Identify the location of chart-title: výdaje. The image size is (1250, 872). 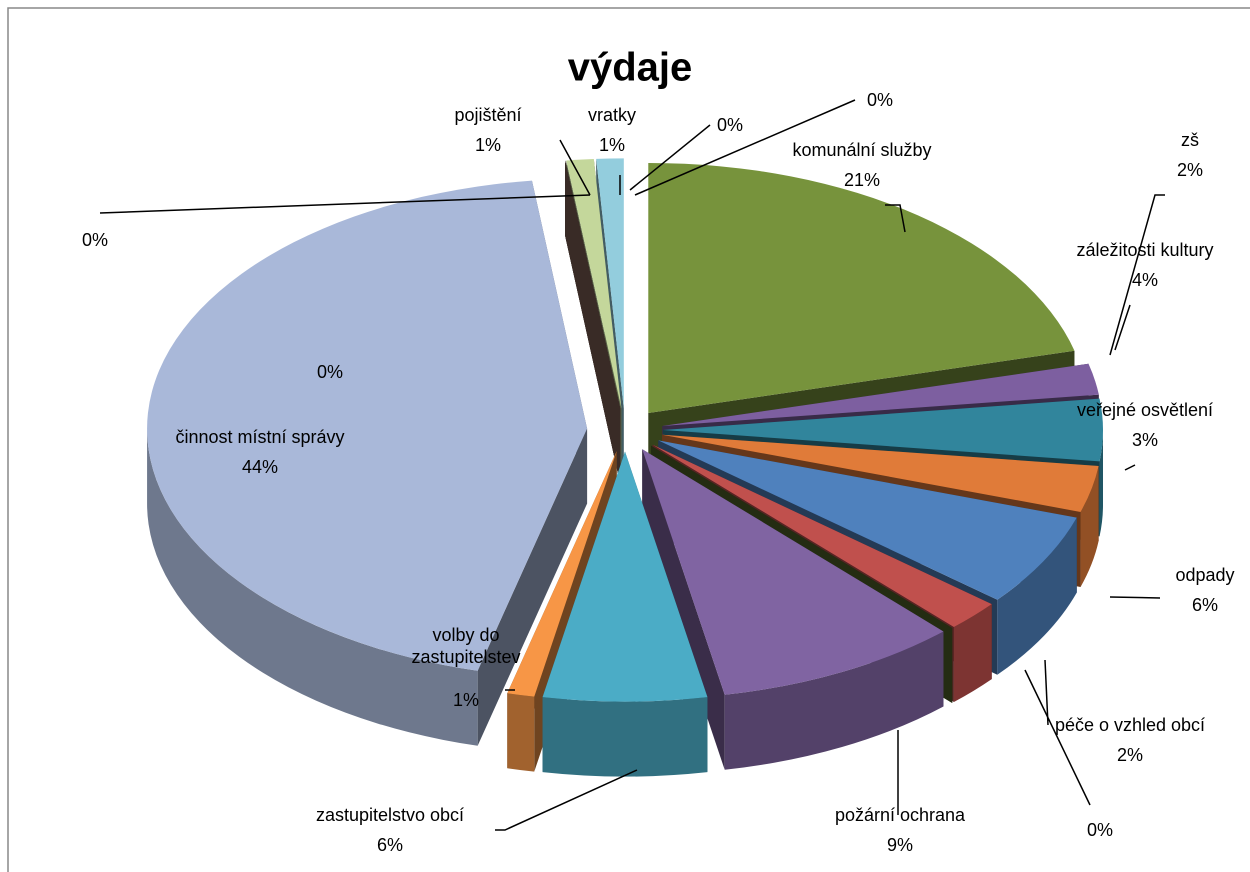
(630, 67).